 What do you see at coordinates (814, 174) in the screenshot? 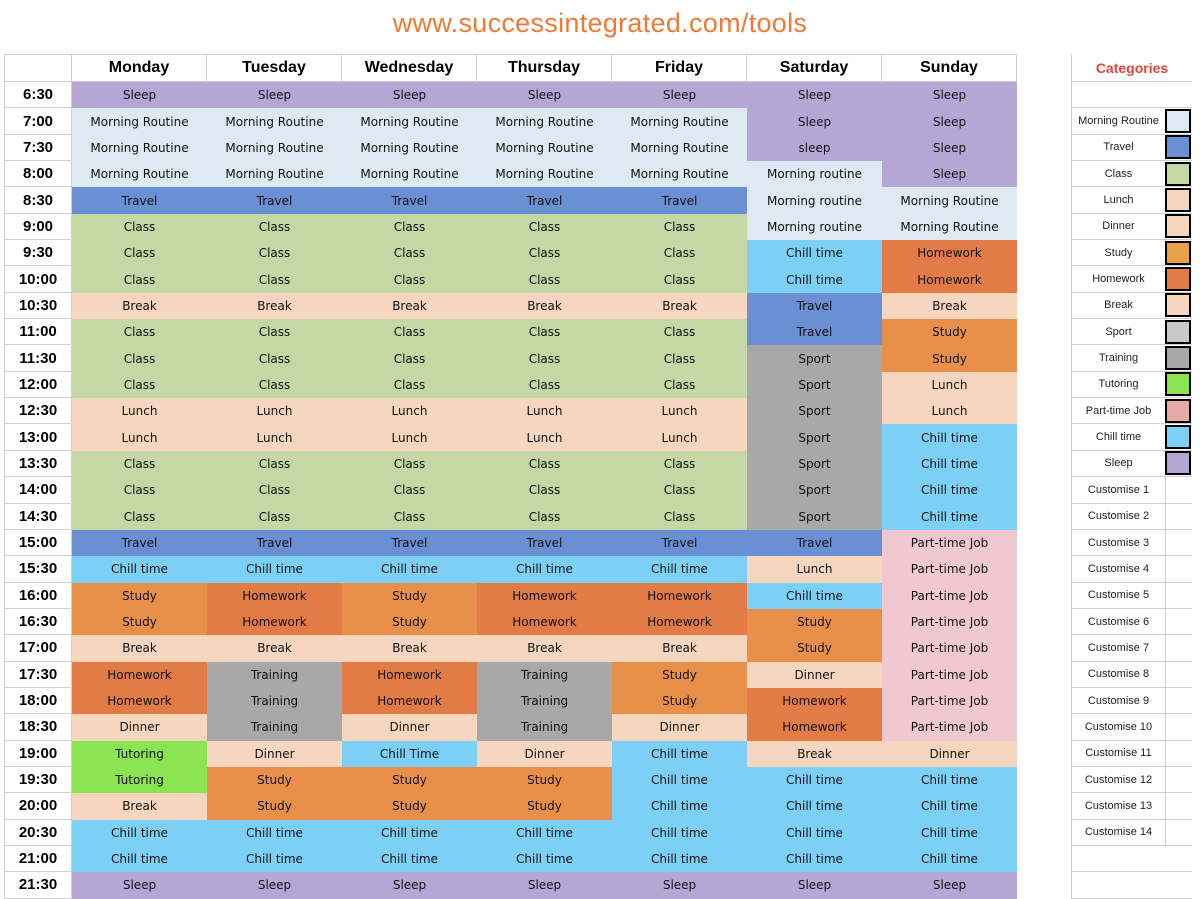
I see `schedule-cell: Morning routine` at bounding box center [814, 174].